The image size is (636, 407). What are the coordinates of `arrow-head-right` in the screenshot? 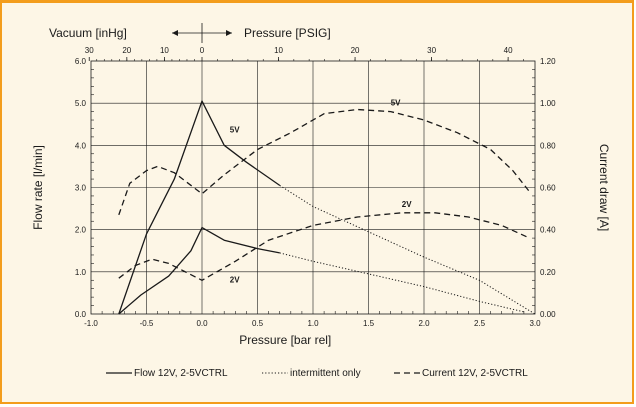 It's located at (229, 33).